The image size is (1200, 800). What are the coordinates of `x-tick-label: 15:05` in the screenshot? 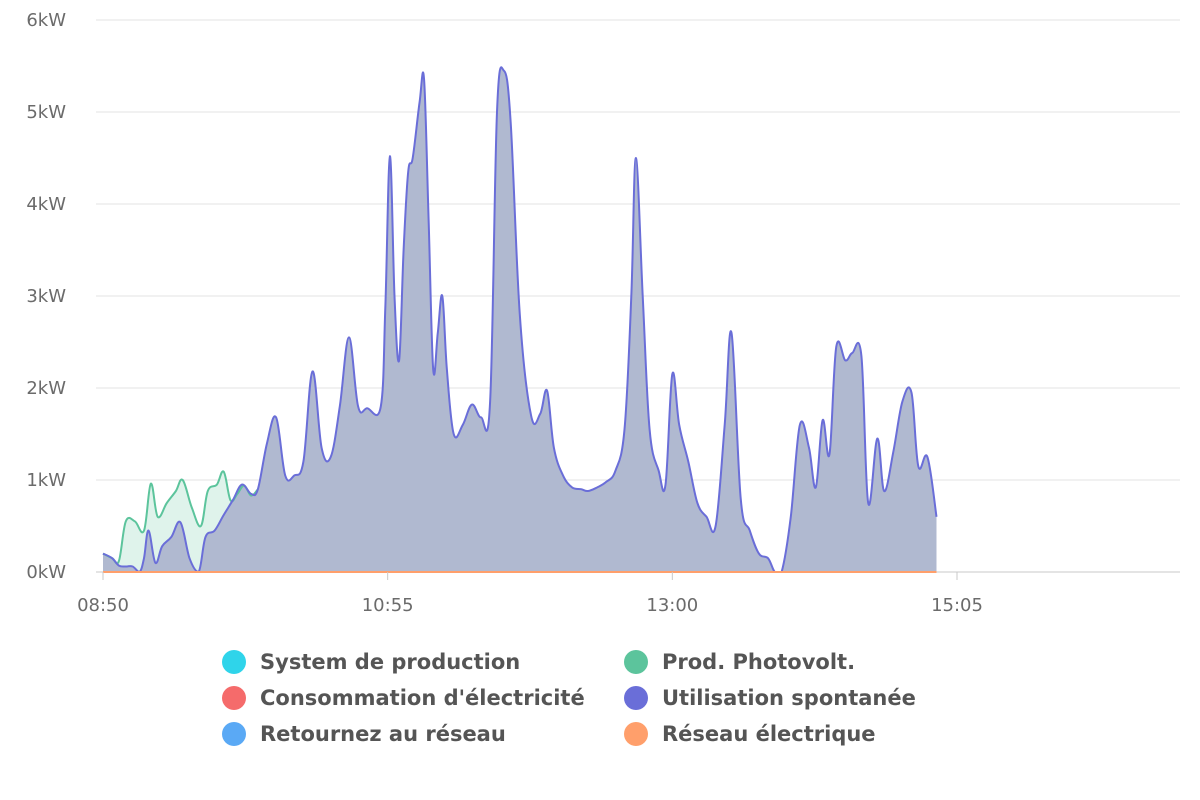 It's located at (957, 605).